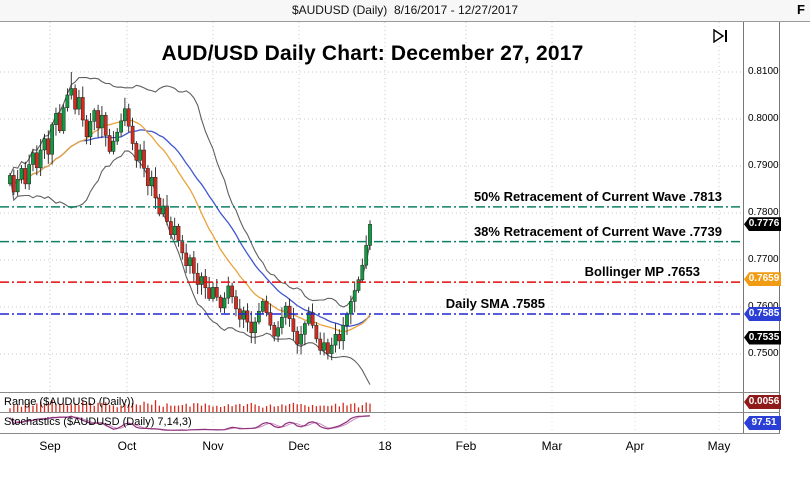  Describe the element at coordinates (364, 402) in the screenshot. I see `range-indicator-plot` at that location.